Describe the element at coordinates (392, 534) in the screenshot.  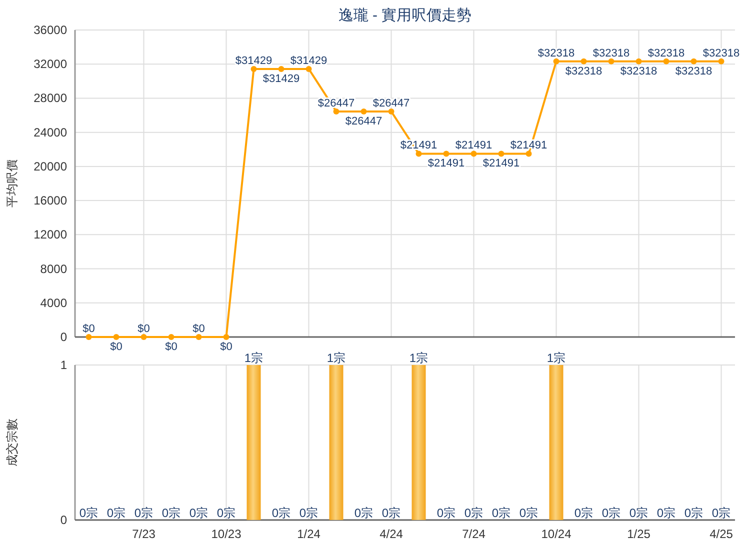
I see `x-tick-label: 4/24` at that location.